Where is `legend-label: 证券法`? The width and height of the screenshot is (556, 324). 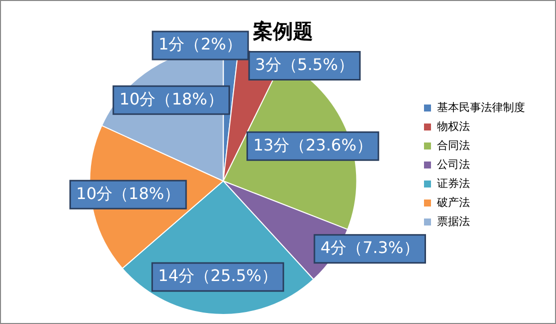
legend-label: 证券法 is located at coordinates (453, 183).